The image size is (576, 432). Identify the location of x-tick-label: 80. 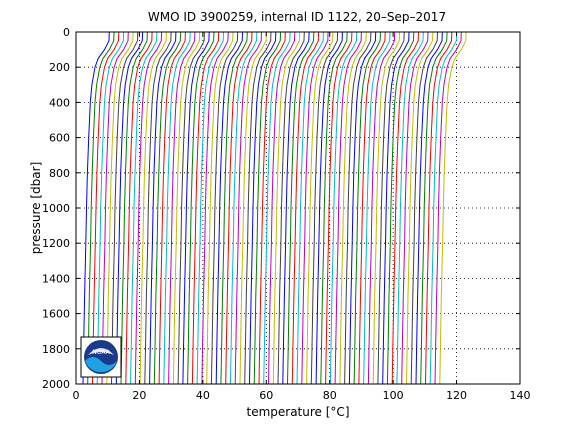
(330, 395).